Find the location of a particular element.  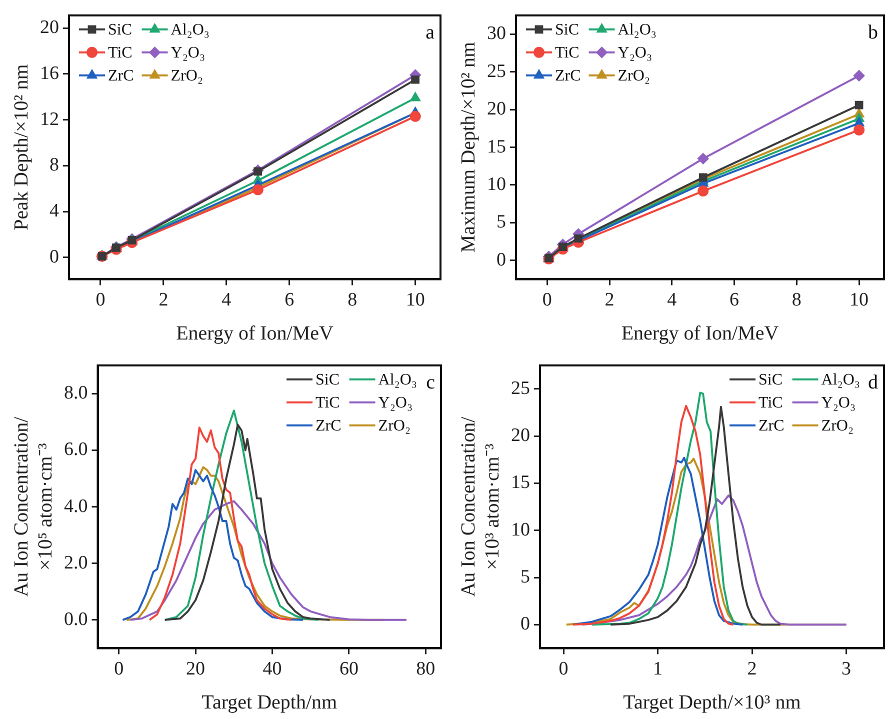

y-tick-label: 0.0 is located at coordinates (76, 619).